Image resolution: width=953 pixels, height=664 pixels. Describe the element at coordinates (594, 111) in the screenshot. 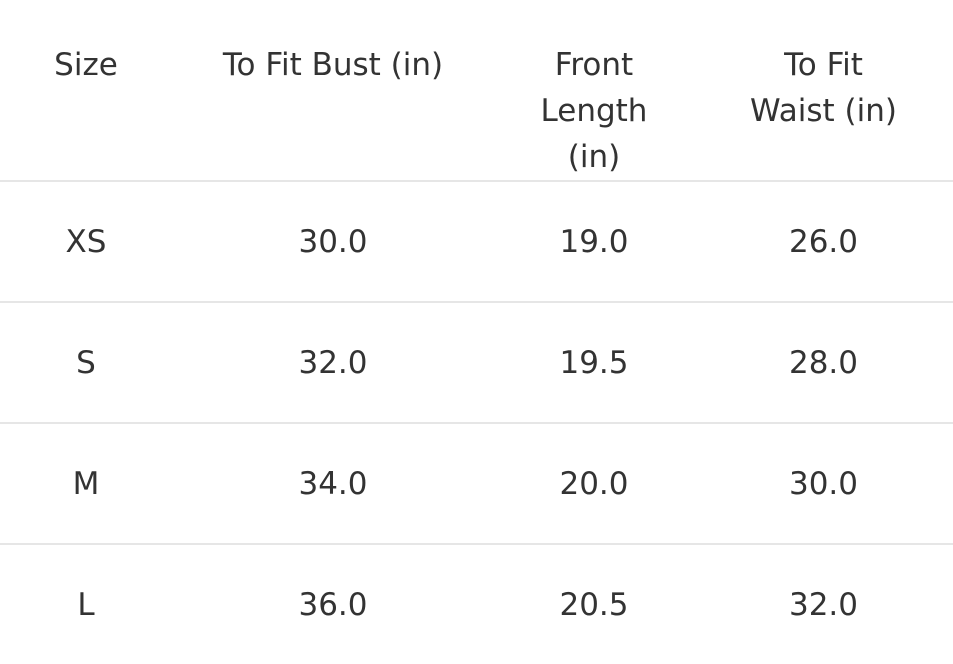

I see `header-front-length: Front Length (in)` at that location.